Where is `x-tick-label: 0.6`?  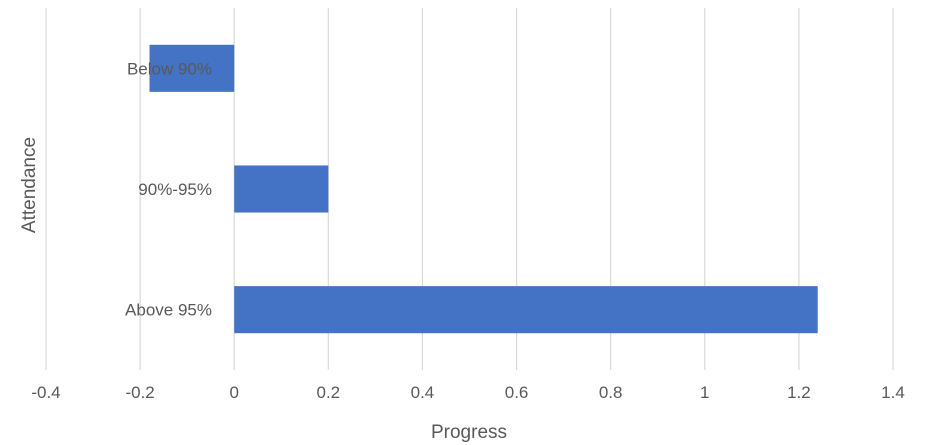 x-tick-label: 0.6 is located at coordinates (517, 392).